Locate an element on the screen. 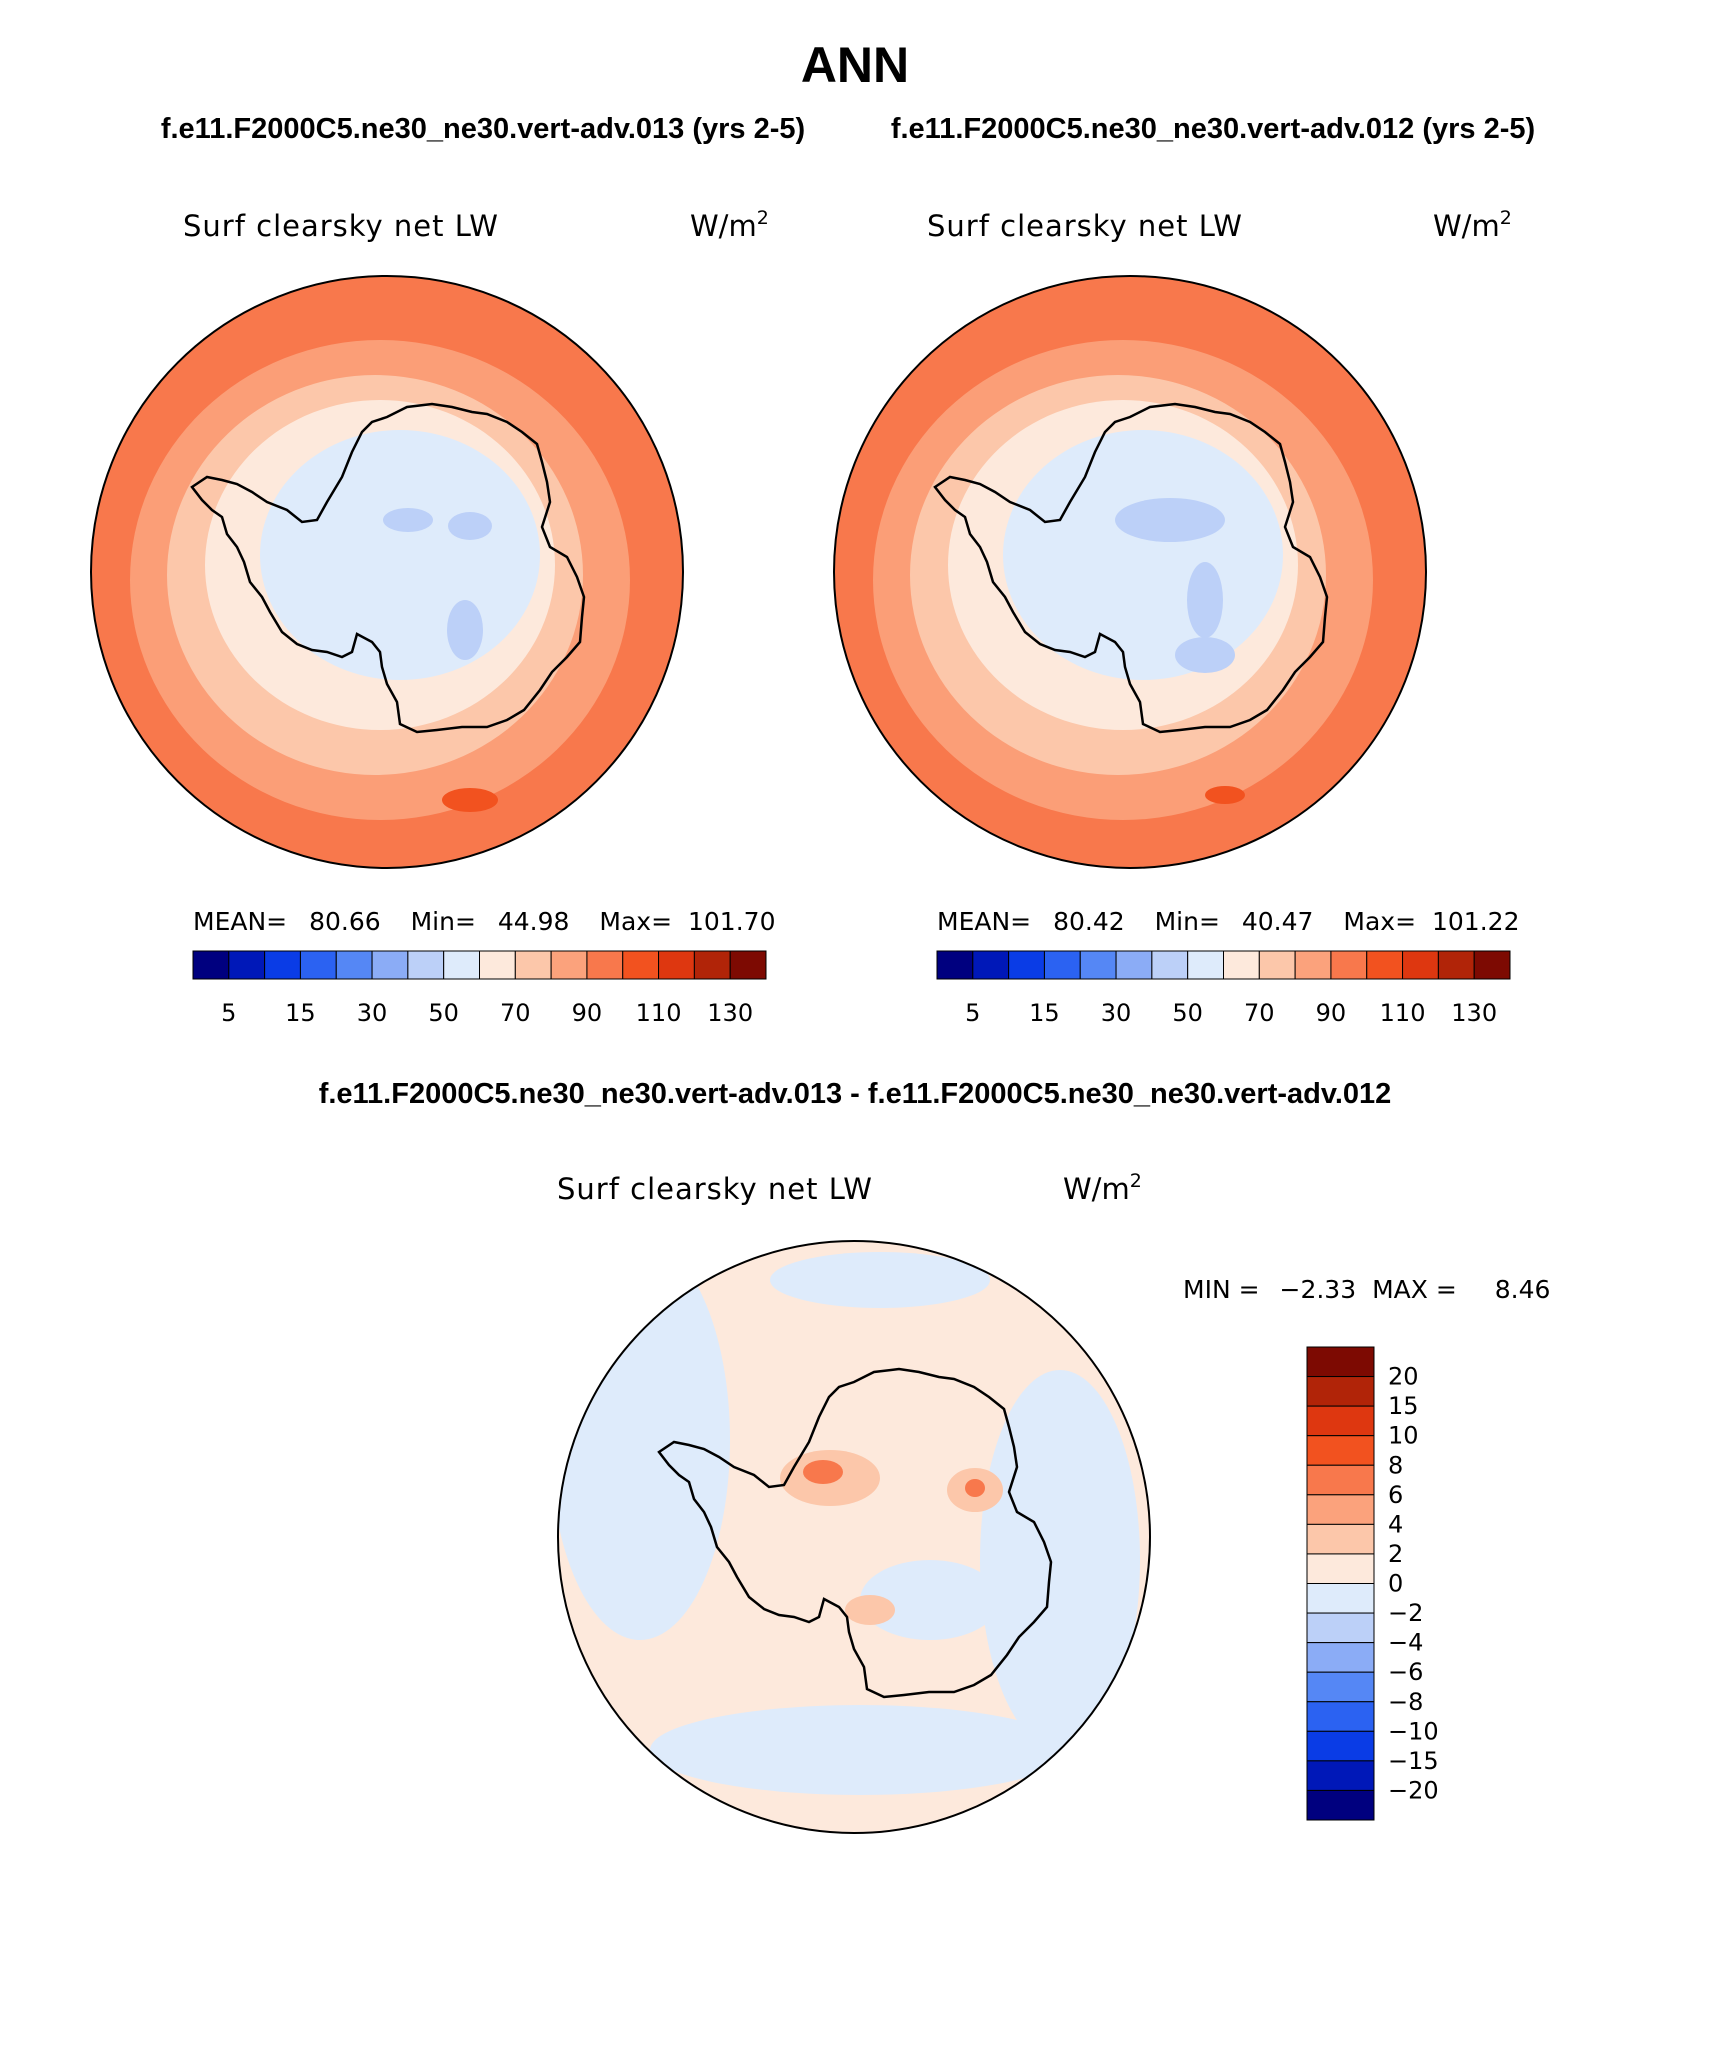 This screenshot has width=1710, height=2061. map3-neg-west is located at coordinates (644, 1440).